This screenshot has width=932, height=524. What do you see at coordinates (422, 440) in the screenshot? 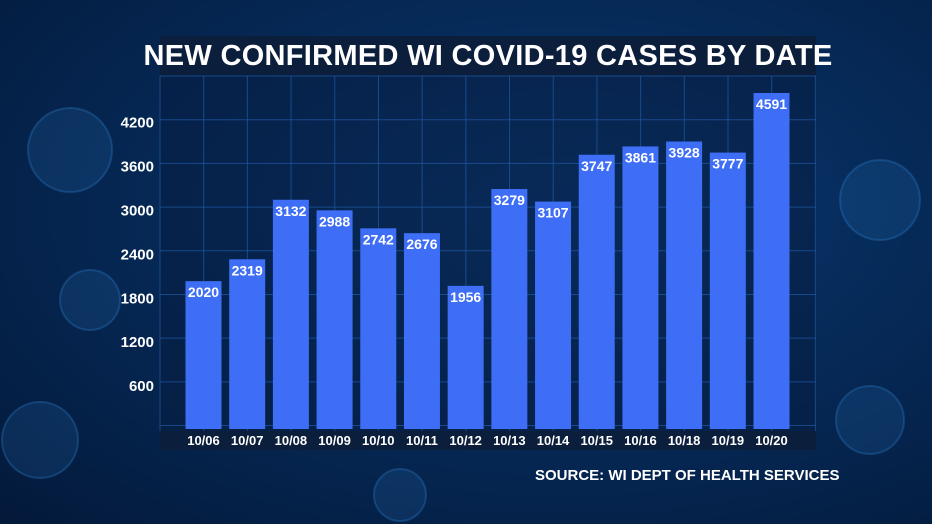
I see `x-tick-label: 10/11` at bounding box center [422, 440].